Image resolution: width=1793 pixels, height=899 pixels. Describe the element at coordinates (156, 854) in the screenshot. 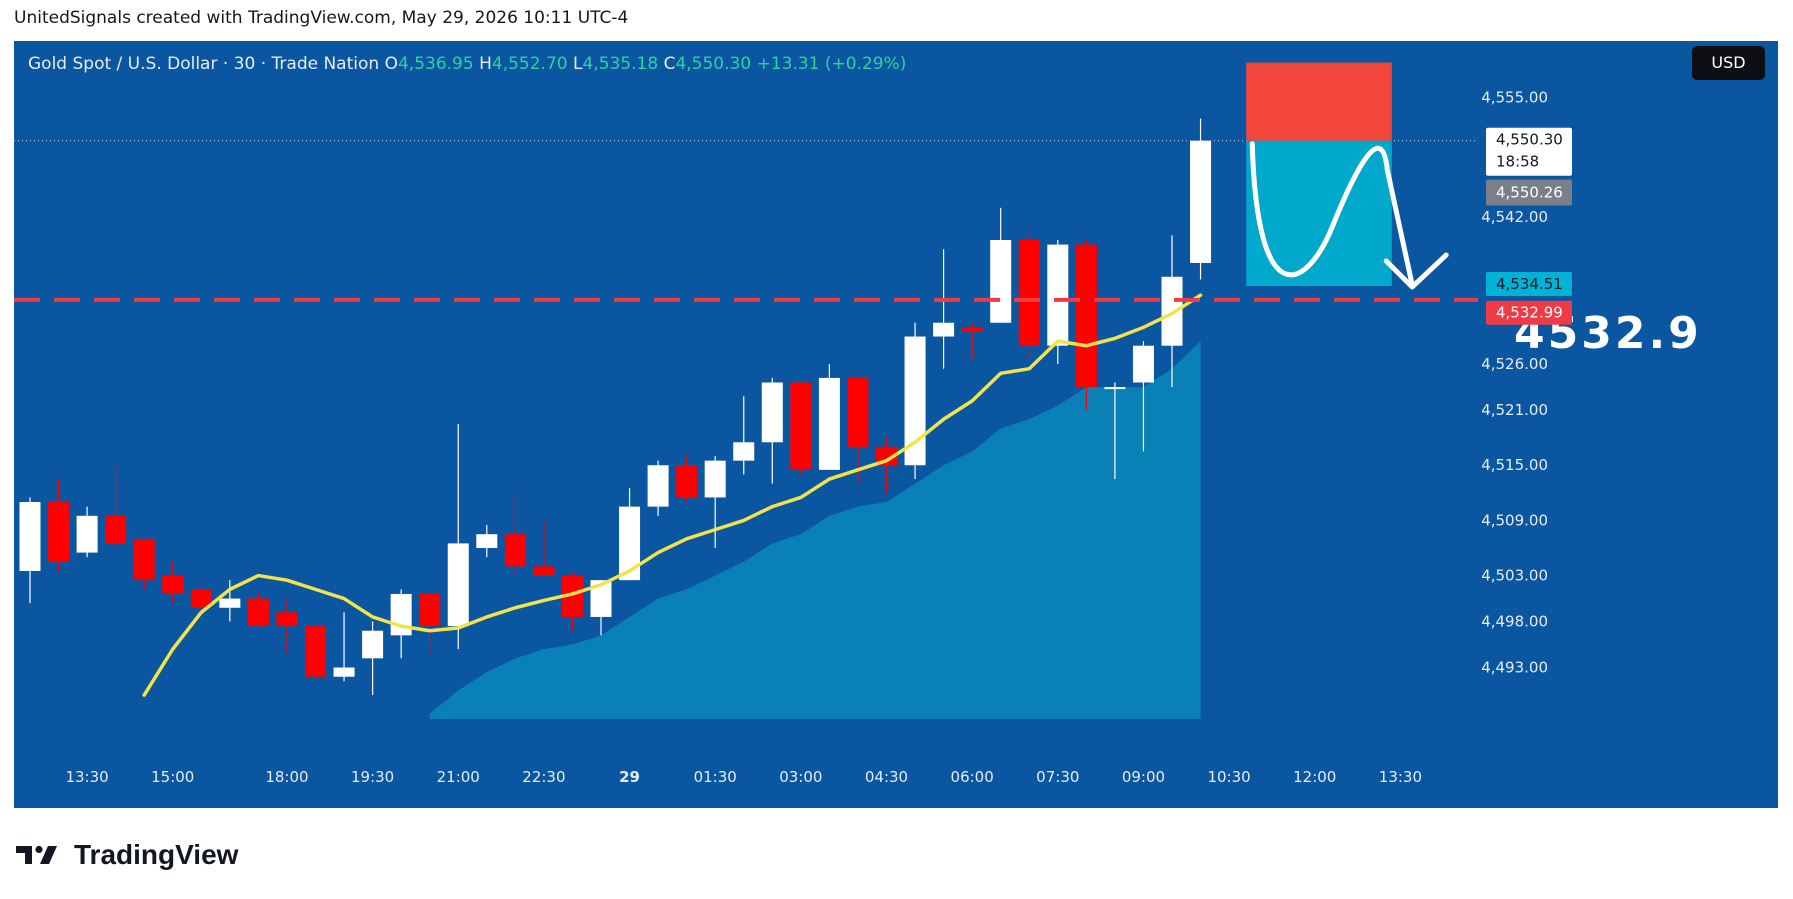

I see `brand-name: TradingView` at that location.